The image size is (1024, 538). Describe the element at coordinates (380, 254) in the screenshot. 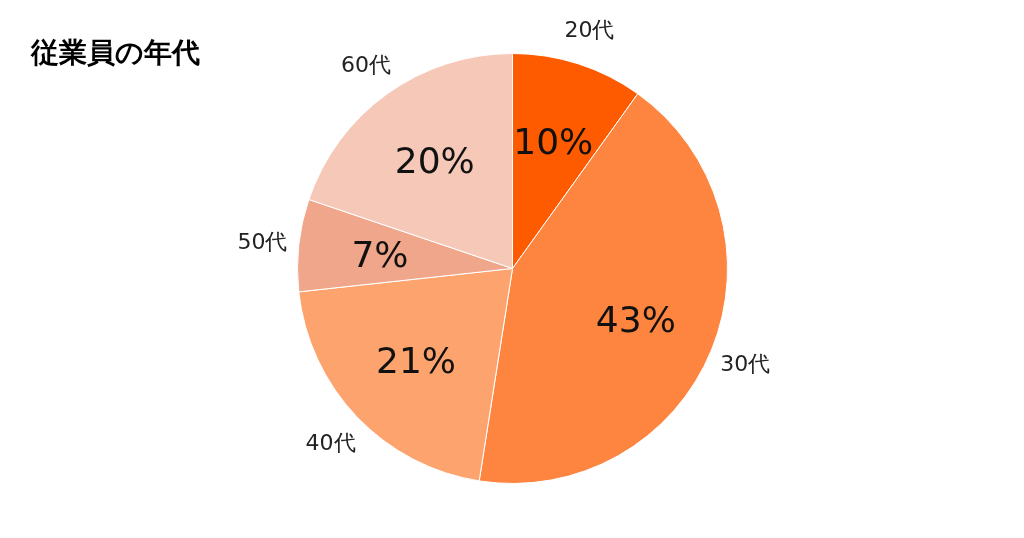

I see `data-label: 7%` at that location.